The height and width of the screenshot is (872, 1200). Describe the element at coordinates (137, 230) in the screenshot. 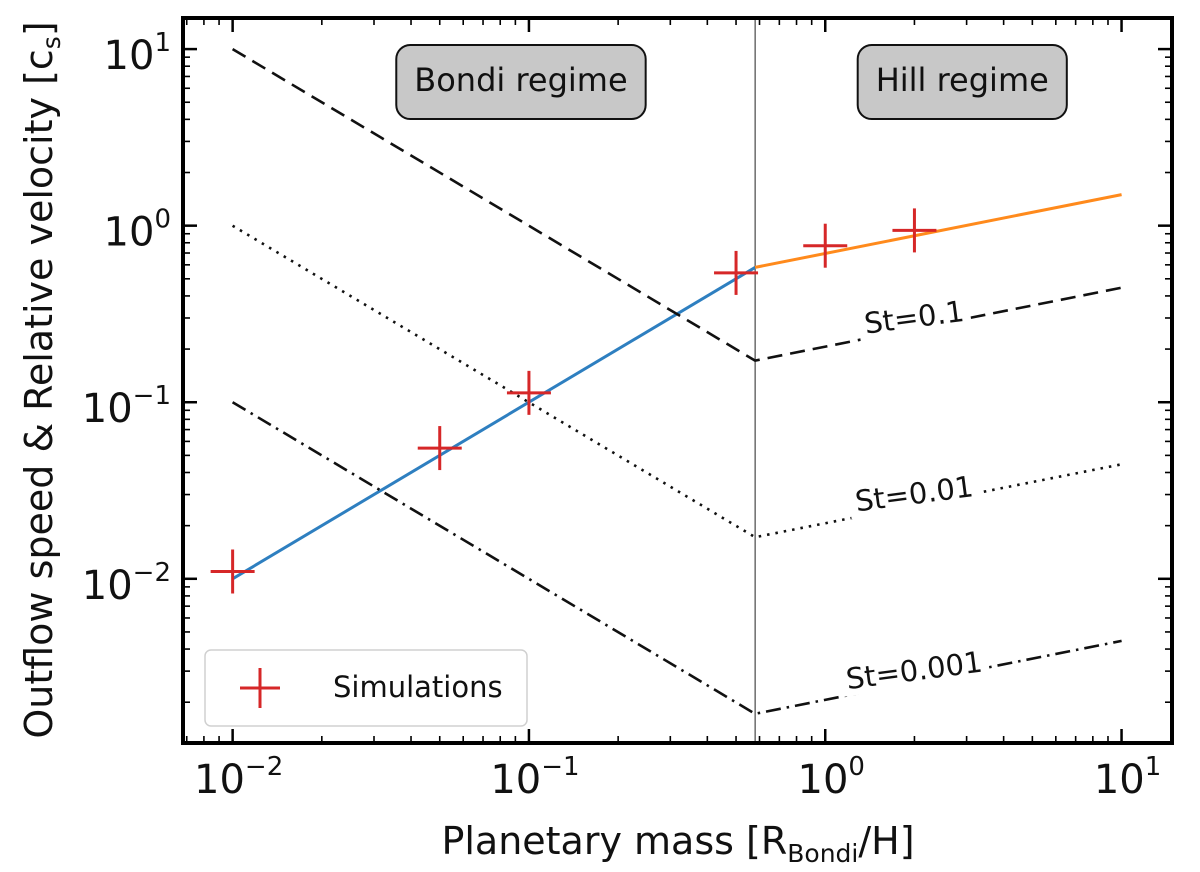

I see `y-tick-label: 10⁰` at that location.